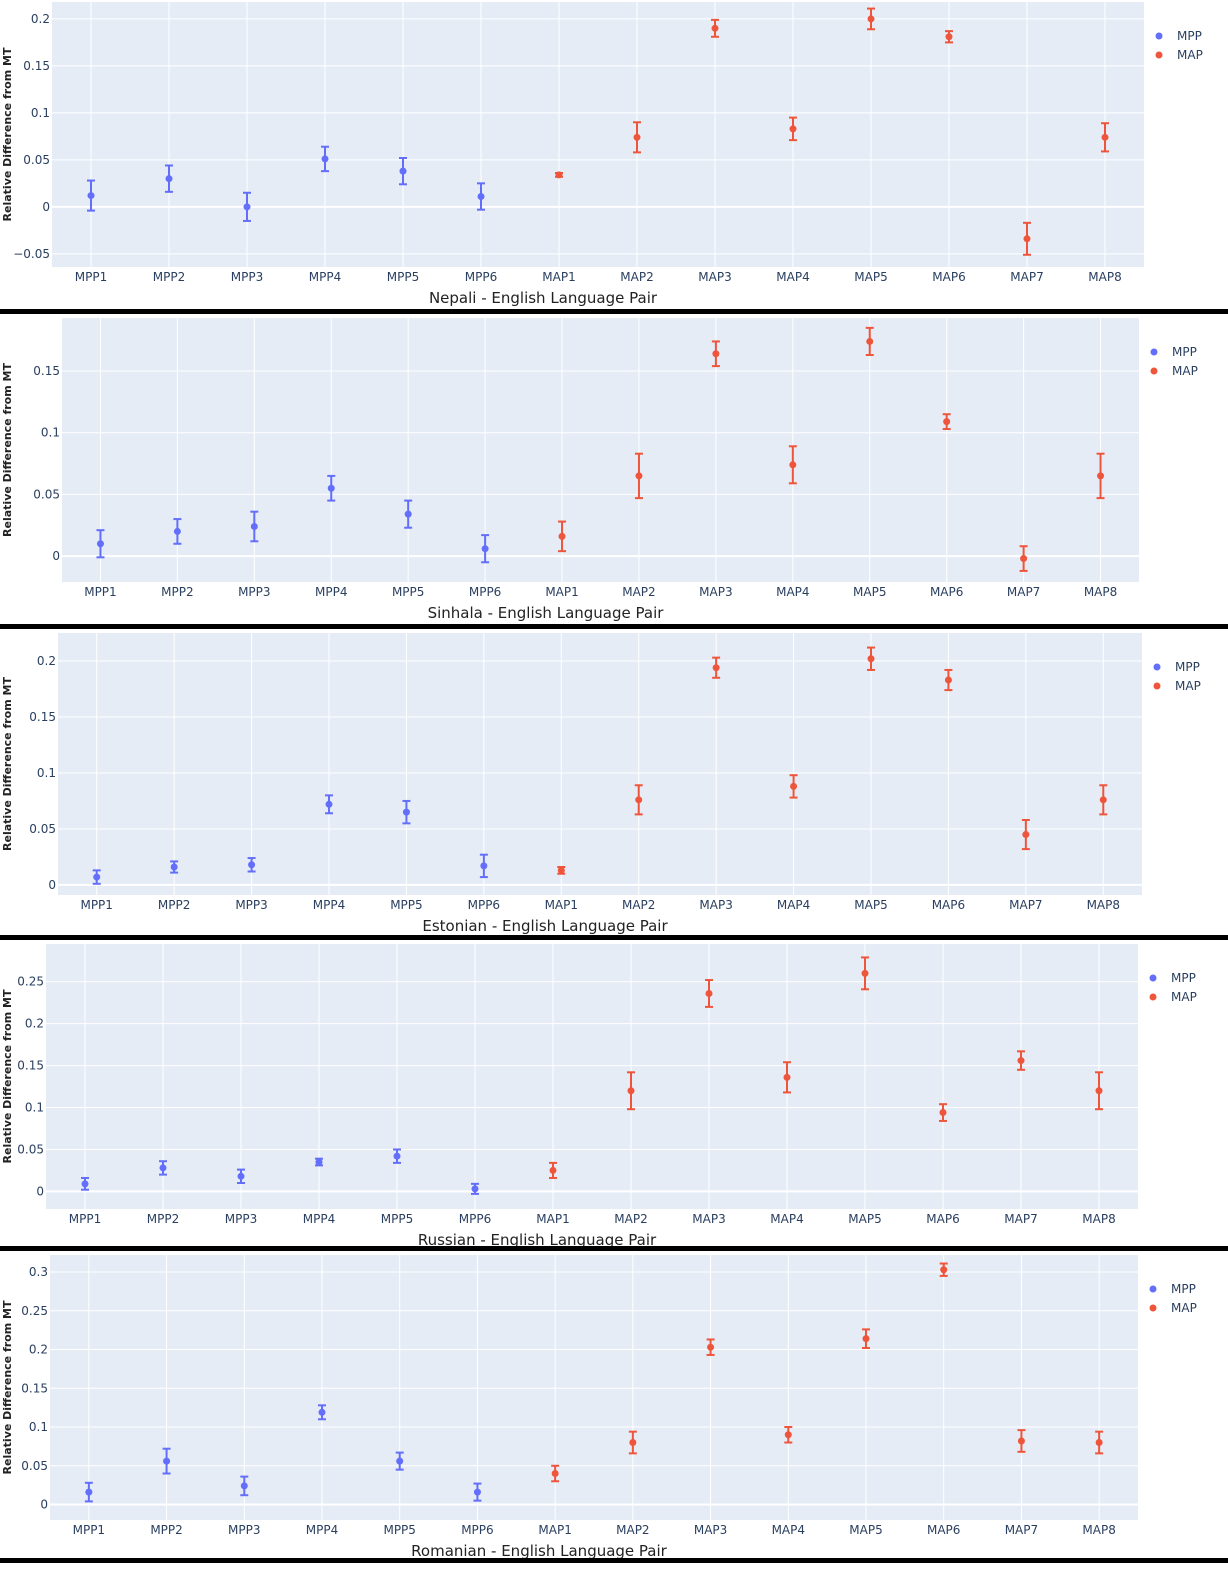 This screenshot has width=1228, height=1586. Describe the element at coordinates (715, 354) in the screenshot. I see `data-point-map-map3` at that location.